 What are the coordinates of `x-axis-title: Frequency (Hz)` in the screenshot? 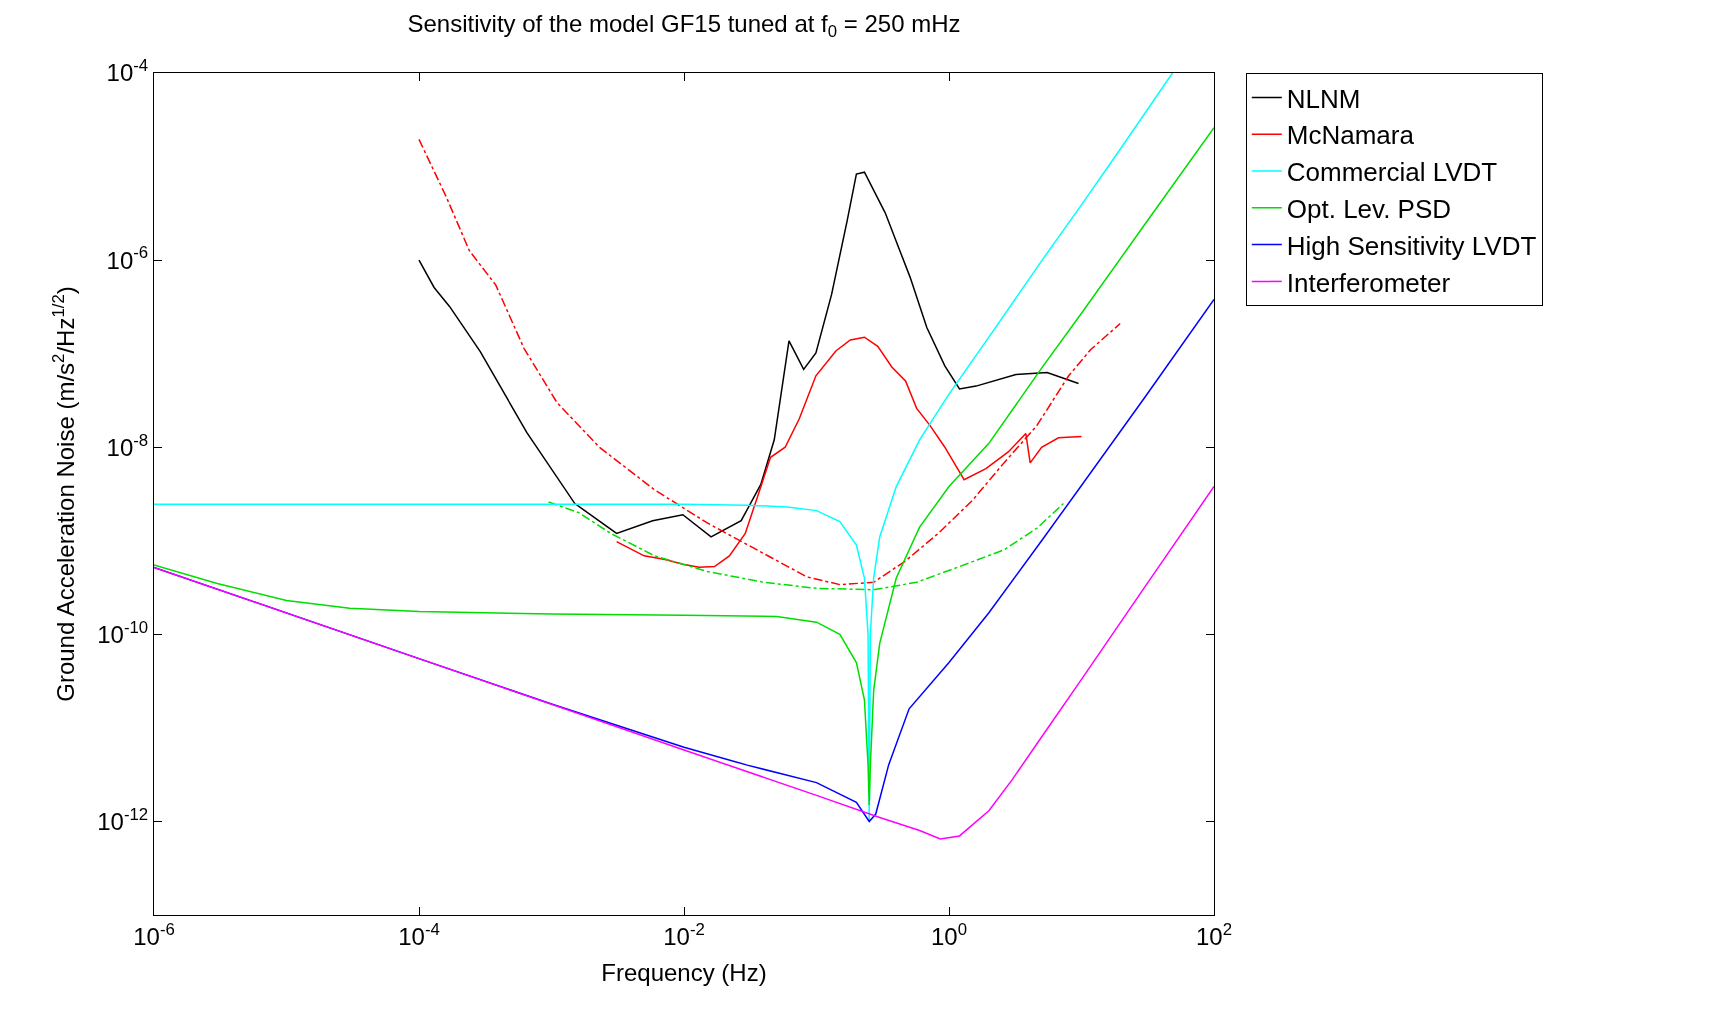 It's located at (684, 973).